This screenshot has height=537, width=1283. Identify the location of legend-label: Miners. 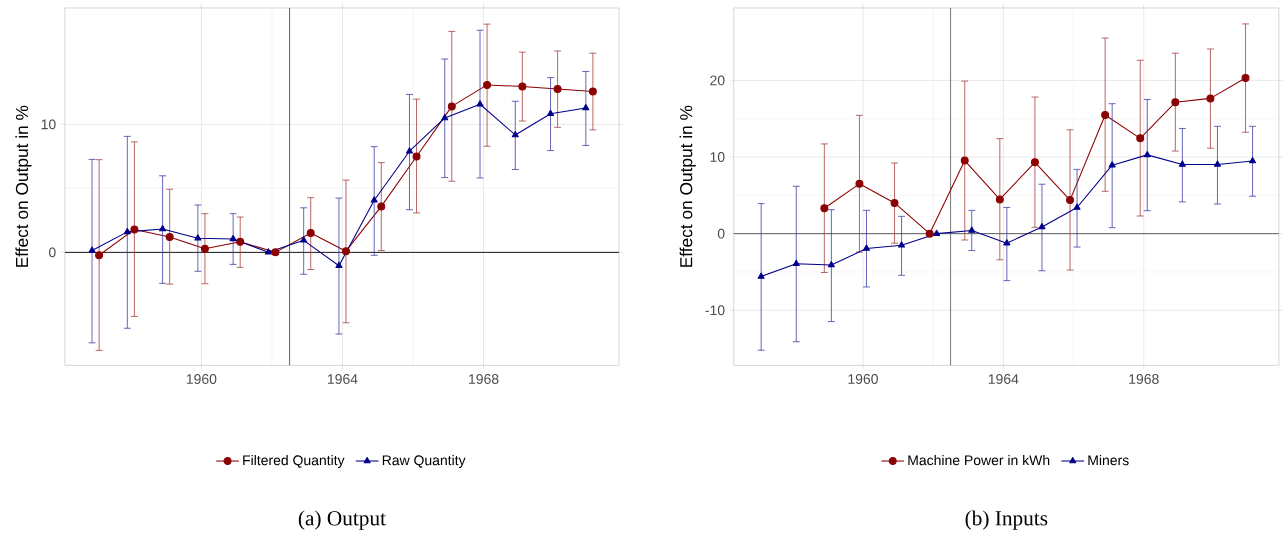
(1108, 460).